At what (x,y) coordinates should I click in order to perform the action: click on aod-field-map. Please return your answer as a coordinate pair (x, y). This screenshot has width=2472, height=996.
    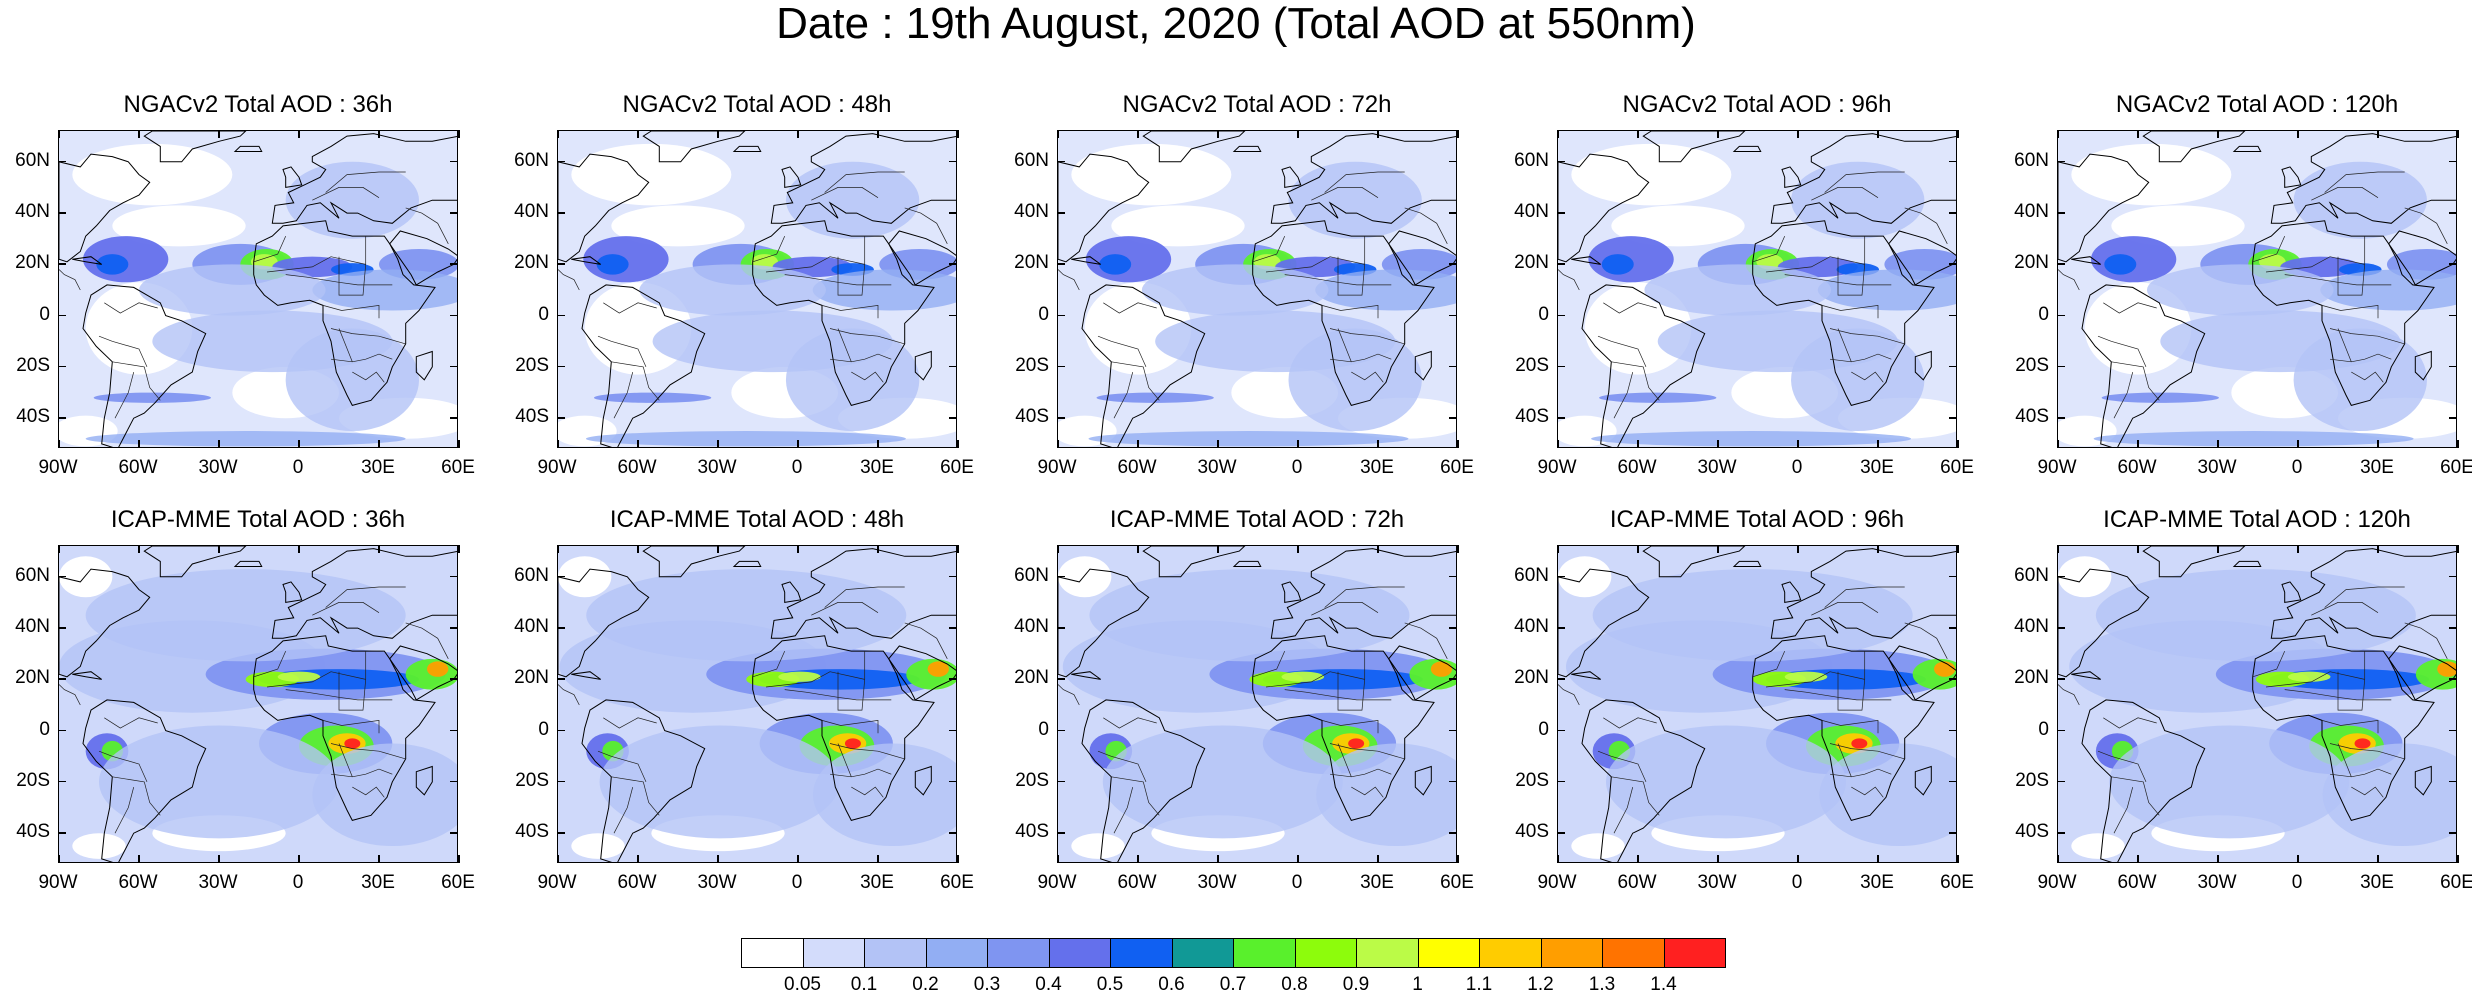
    Looking at the image, I should click on (1757, 704).